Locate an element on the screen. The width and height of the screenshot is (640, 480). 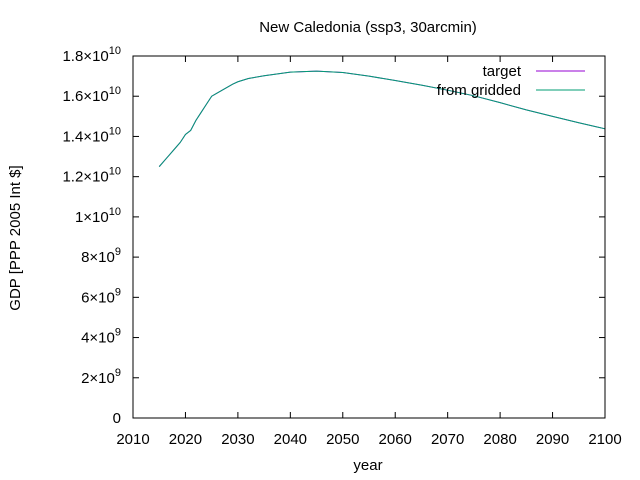
y-tick-label: 1.2×10¹⁰ is located at coordinates (91, 176).